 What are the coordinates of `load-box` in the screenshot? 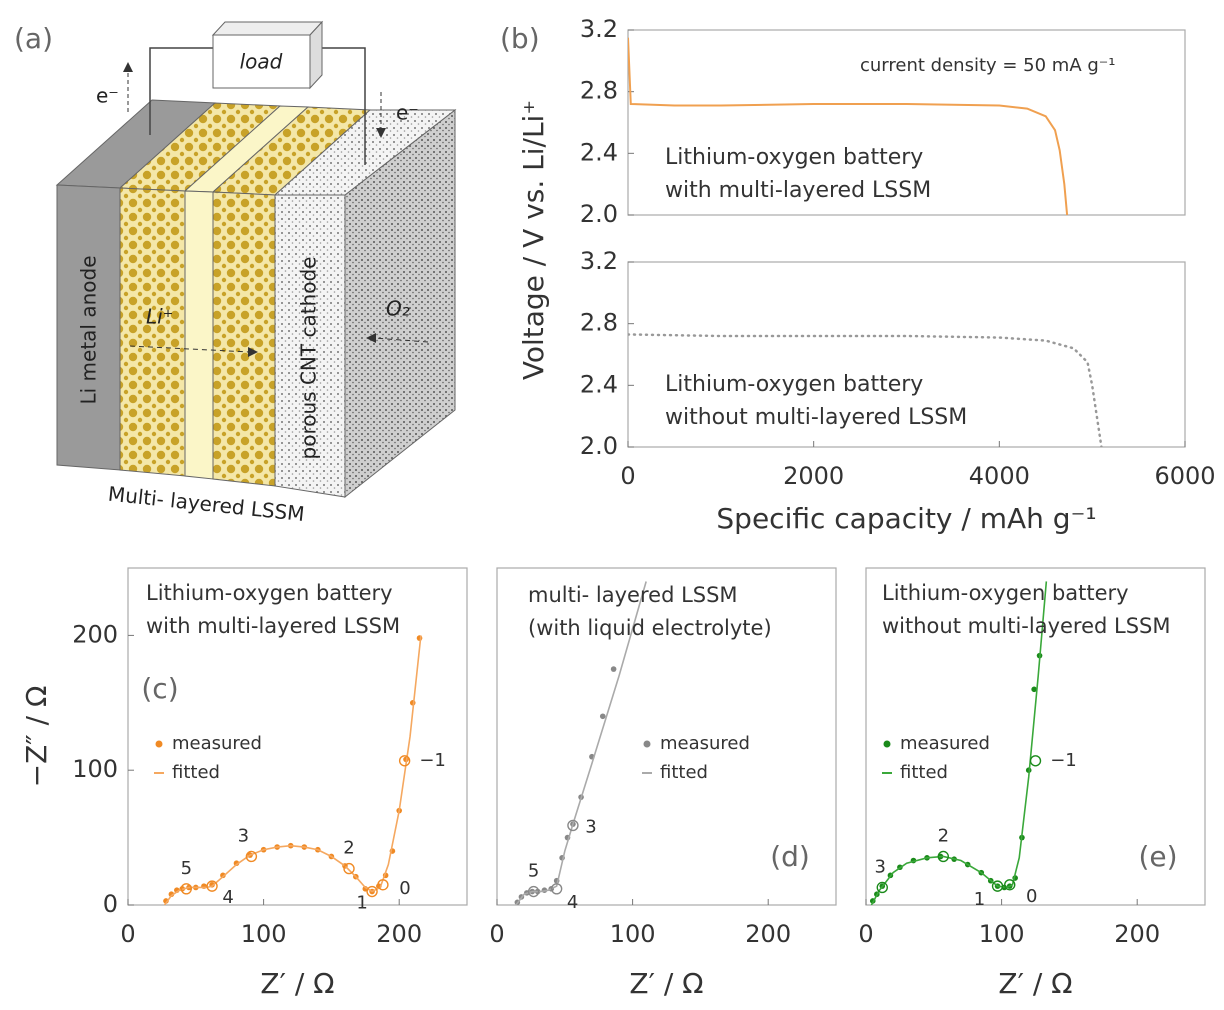 It's located at (261, 61).